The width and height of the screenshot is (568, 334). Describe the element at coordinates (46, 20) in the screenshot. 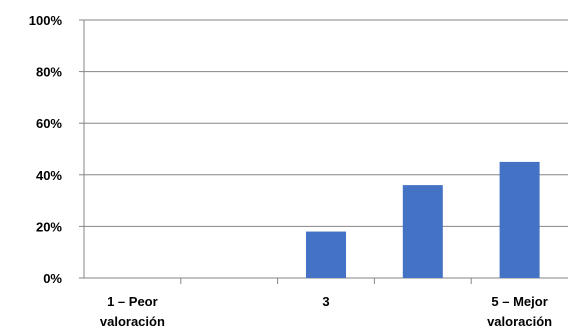

I see `y-tick-label-100: 100%` at that location.